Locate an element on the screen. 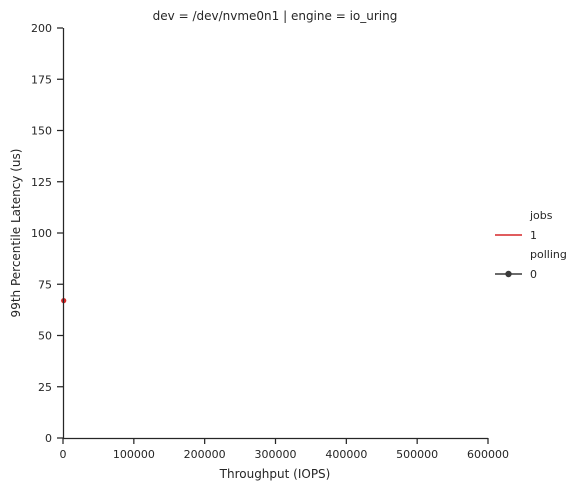  x-axis-title: Throughput (IOPS) is located at coordinates (275, 474).